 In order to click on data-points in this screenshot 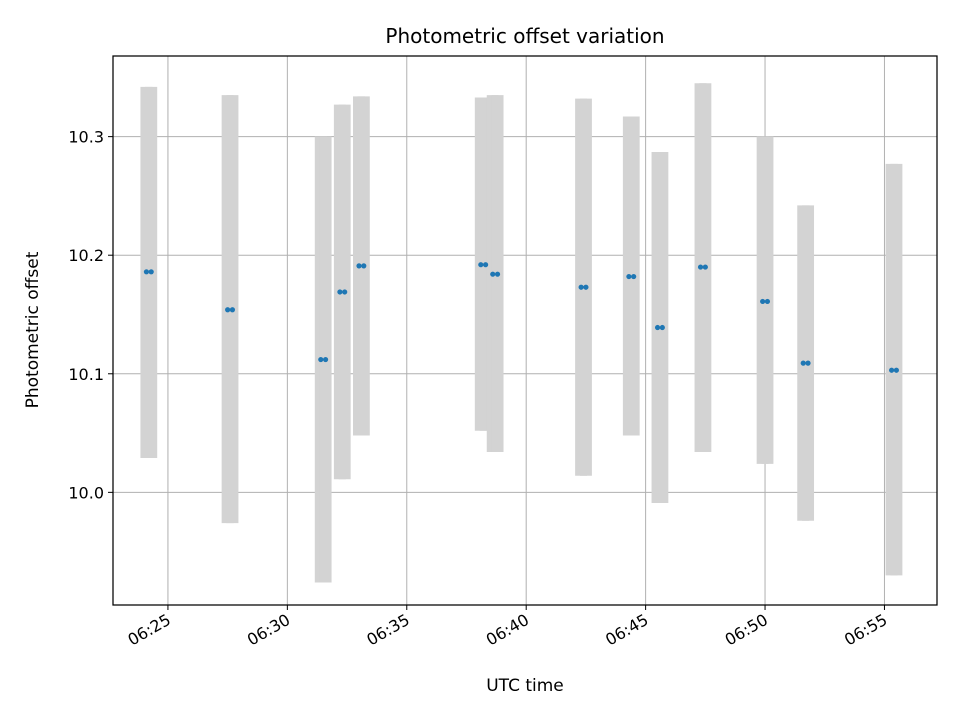, I will do `click(521, 317)`.